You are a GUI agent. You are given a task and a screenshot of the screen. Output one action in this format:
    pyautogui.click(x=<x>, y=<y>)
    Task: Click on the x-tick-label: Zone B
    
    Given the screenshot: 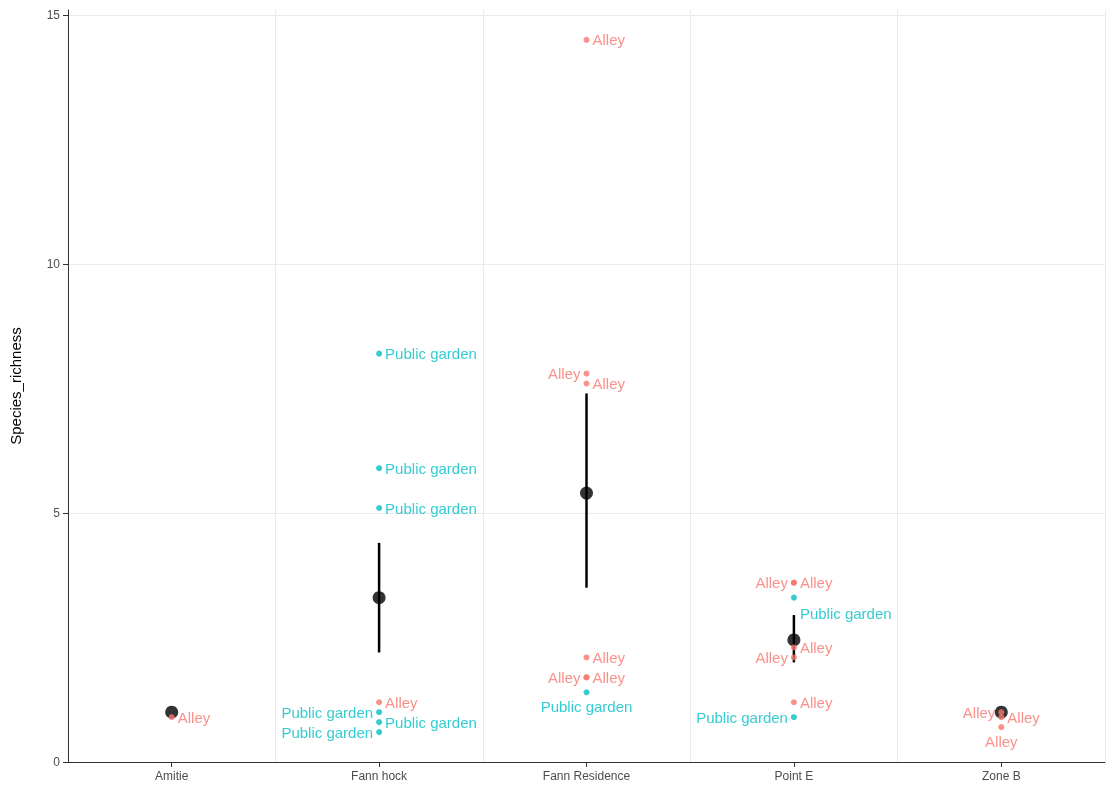 What is the action you would take?
    pyautogui.click(x=1001, y=776)
    